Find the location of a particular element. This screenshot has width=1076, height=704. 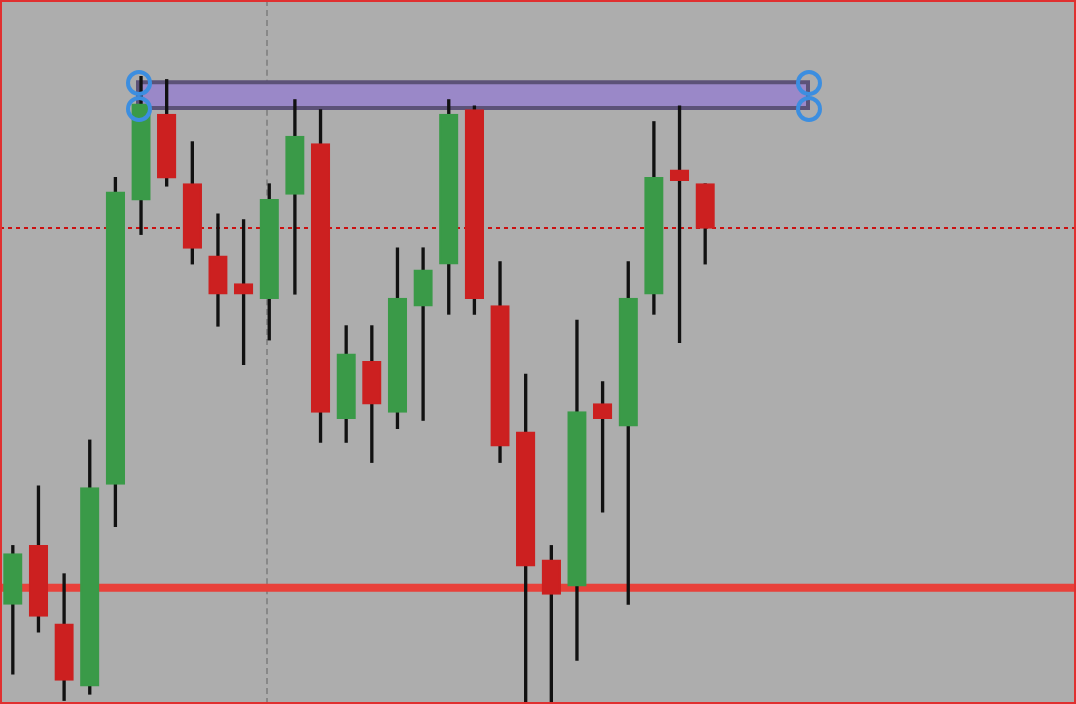

candlestick is located at coordinates (423, 334).